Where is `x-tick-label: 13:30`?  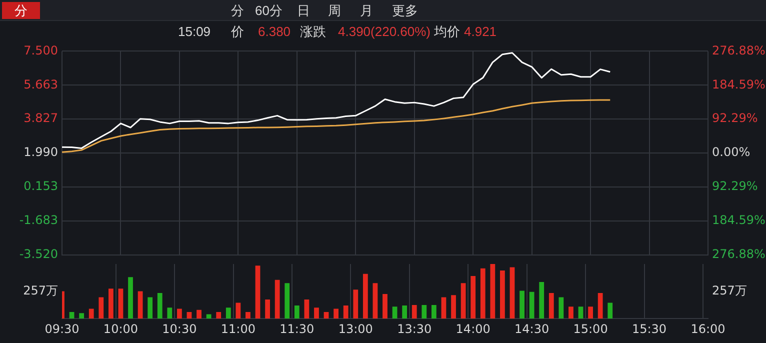 x-tick-label: 13:30 is located at coordinates (414, 329).